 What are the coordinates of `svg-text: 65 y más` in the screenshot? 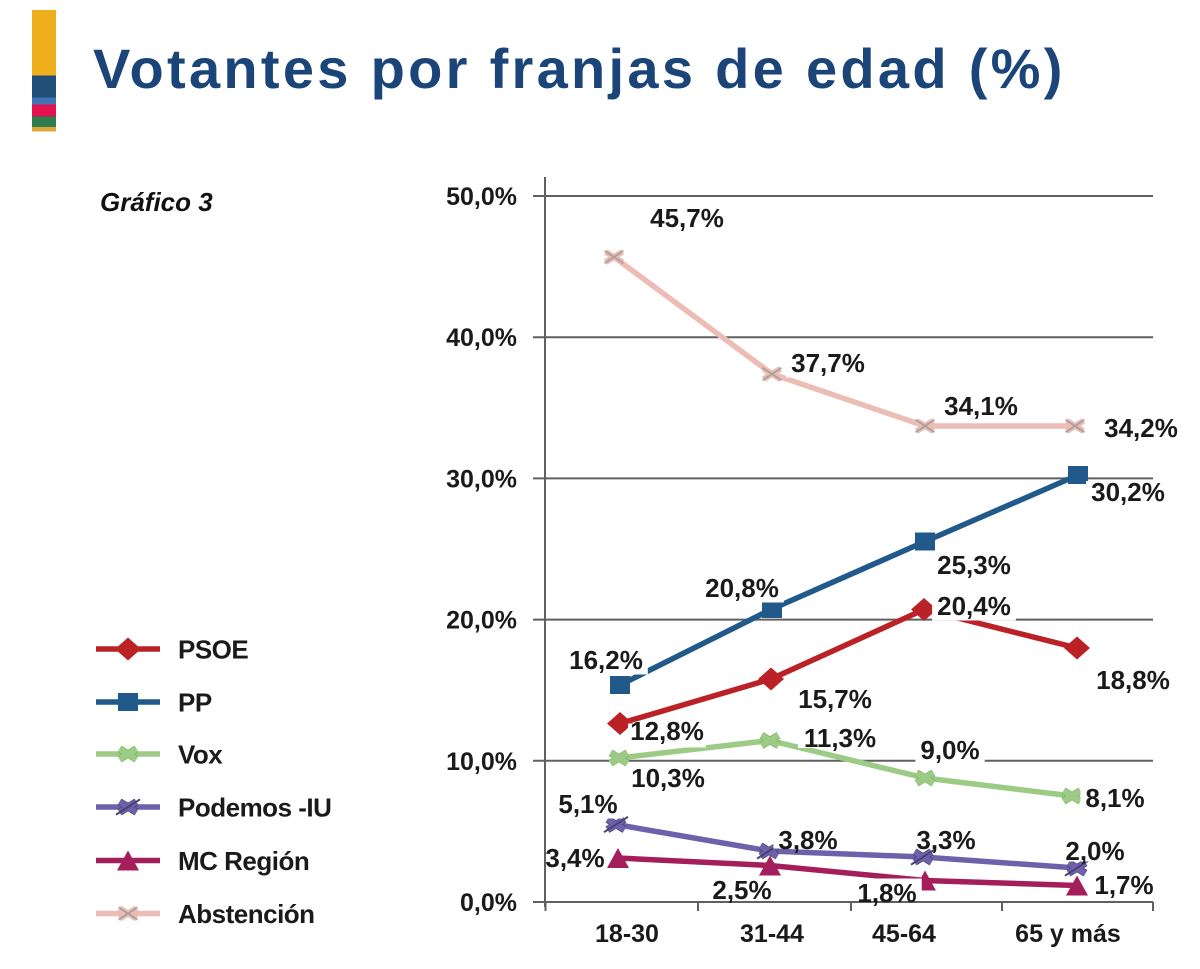 It's located at (1068, 934).